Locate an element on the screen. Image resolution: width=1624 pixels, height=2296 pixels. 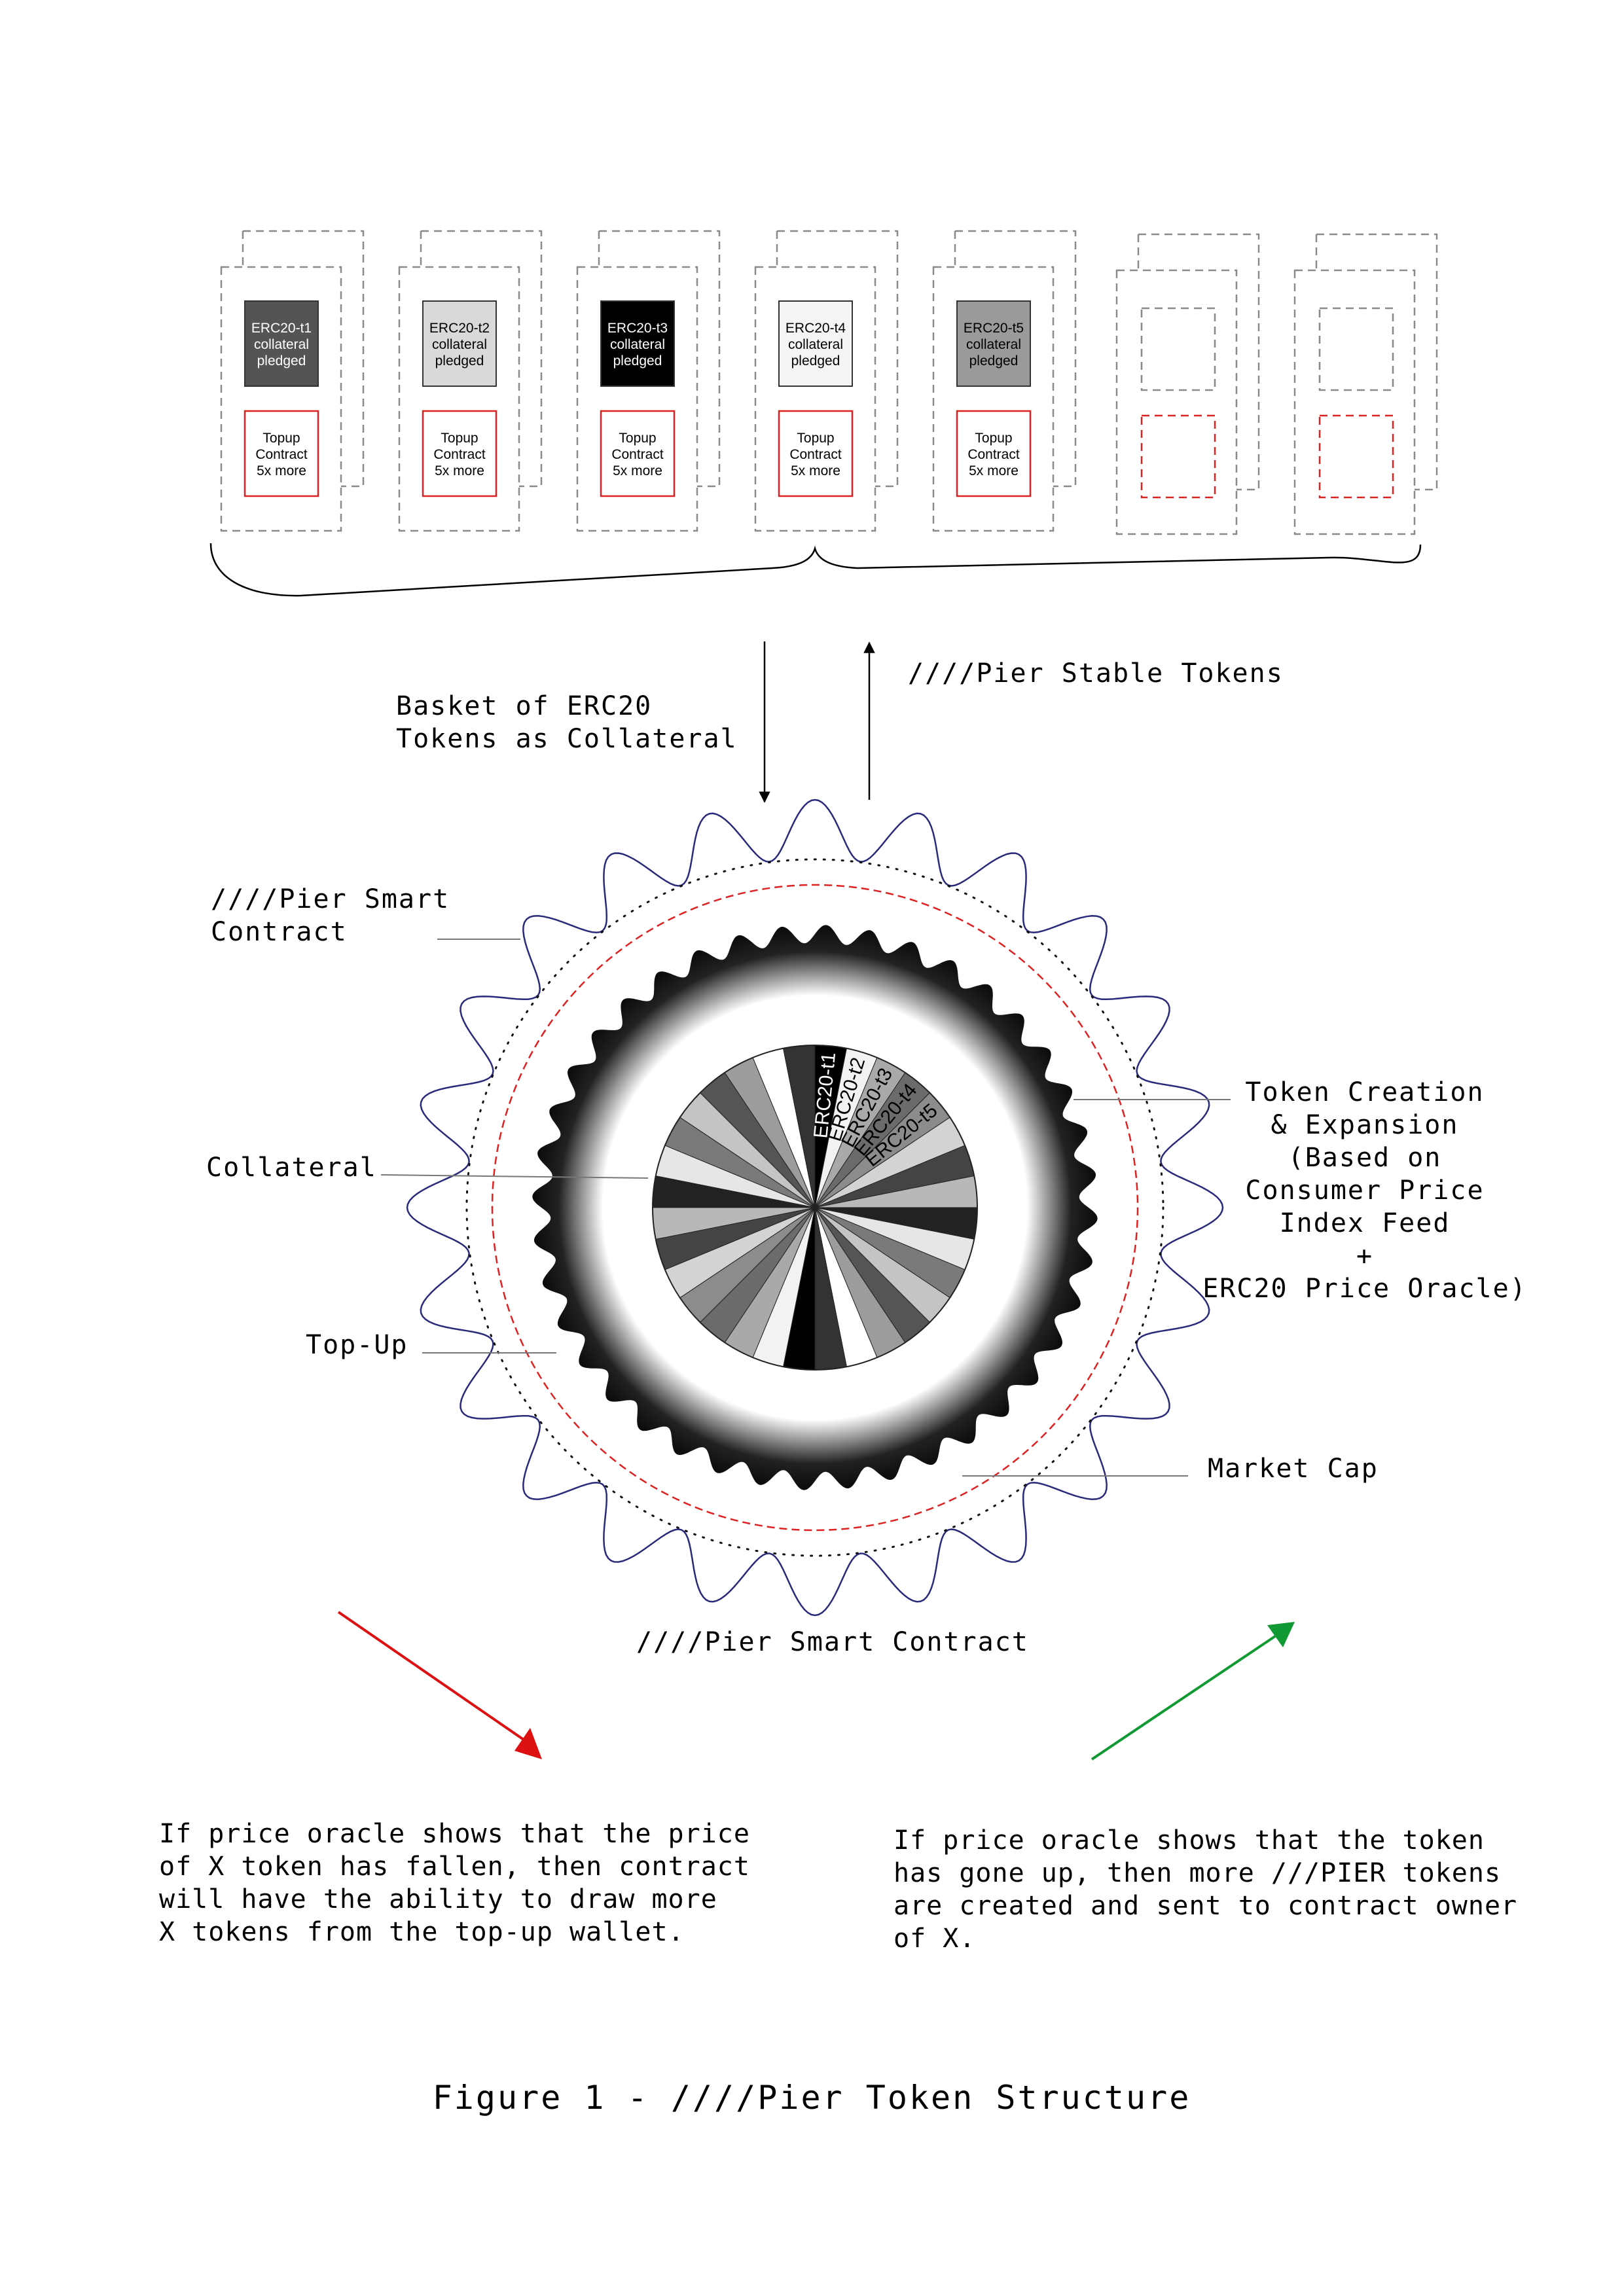
stable-tokens-label: ////Pier Stable Tokens is located at coordinates (1096, 673).